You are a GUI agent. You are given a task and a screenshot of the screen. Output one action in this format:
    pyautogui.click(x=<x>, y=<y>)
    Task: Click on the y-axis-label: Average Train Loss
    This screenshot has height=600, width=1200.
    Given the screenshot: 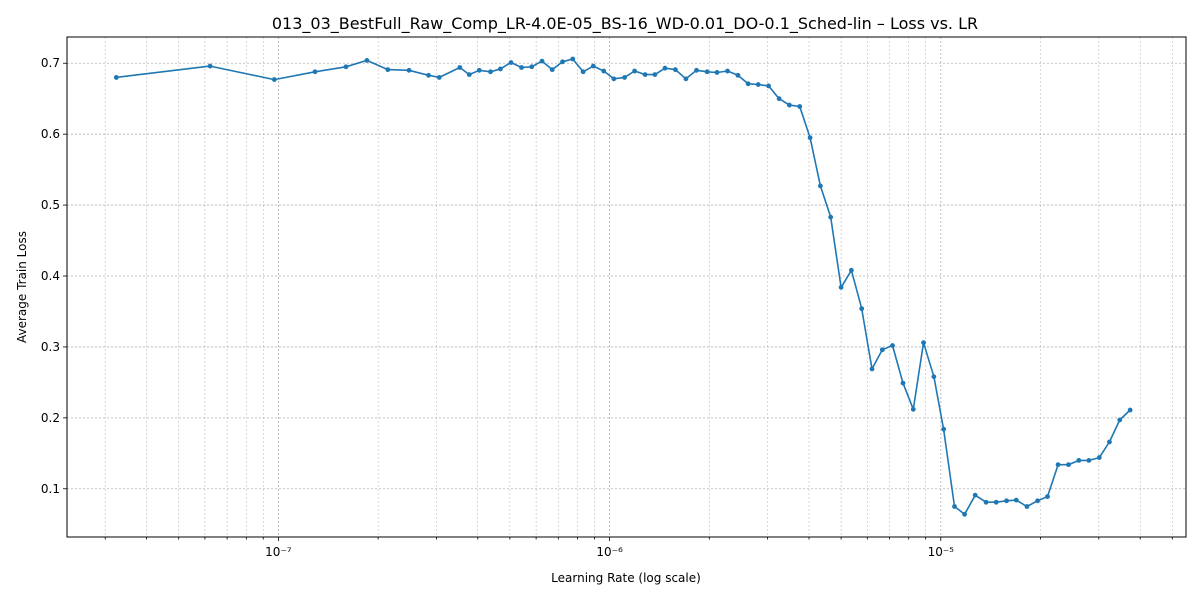 What is the action you would take?
    pyautogui.click(x=22, y=287)
    